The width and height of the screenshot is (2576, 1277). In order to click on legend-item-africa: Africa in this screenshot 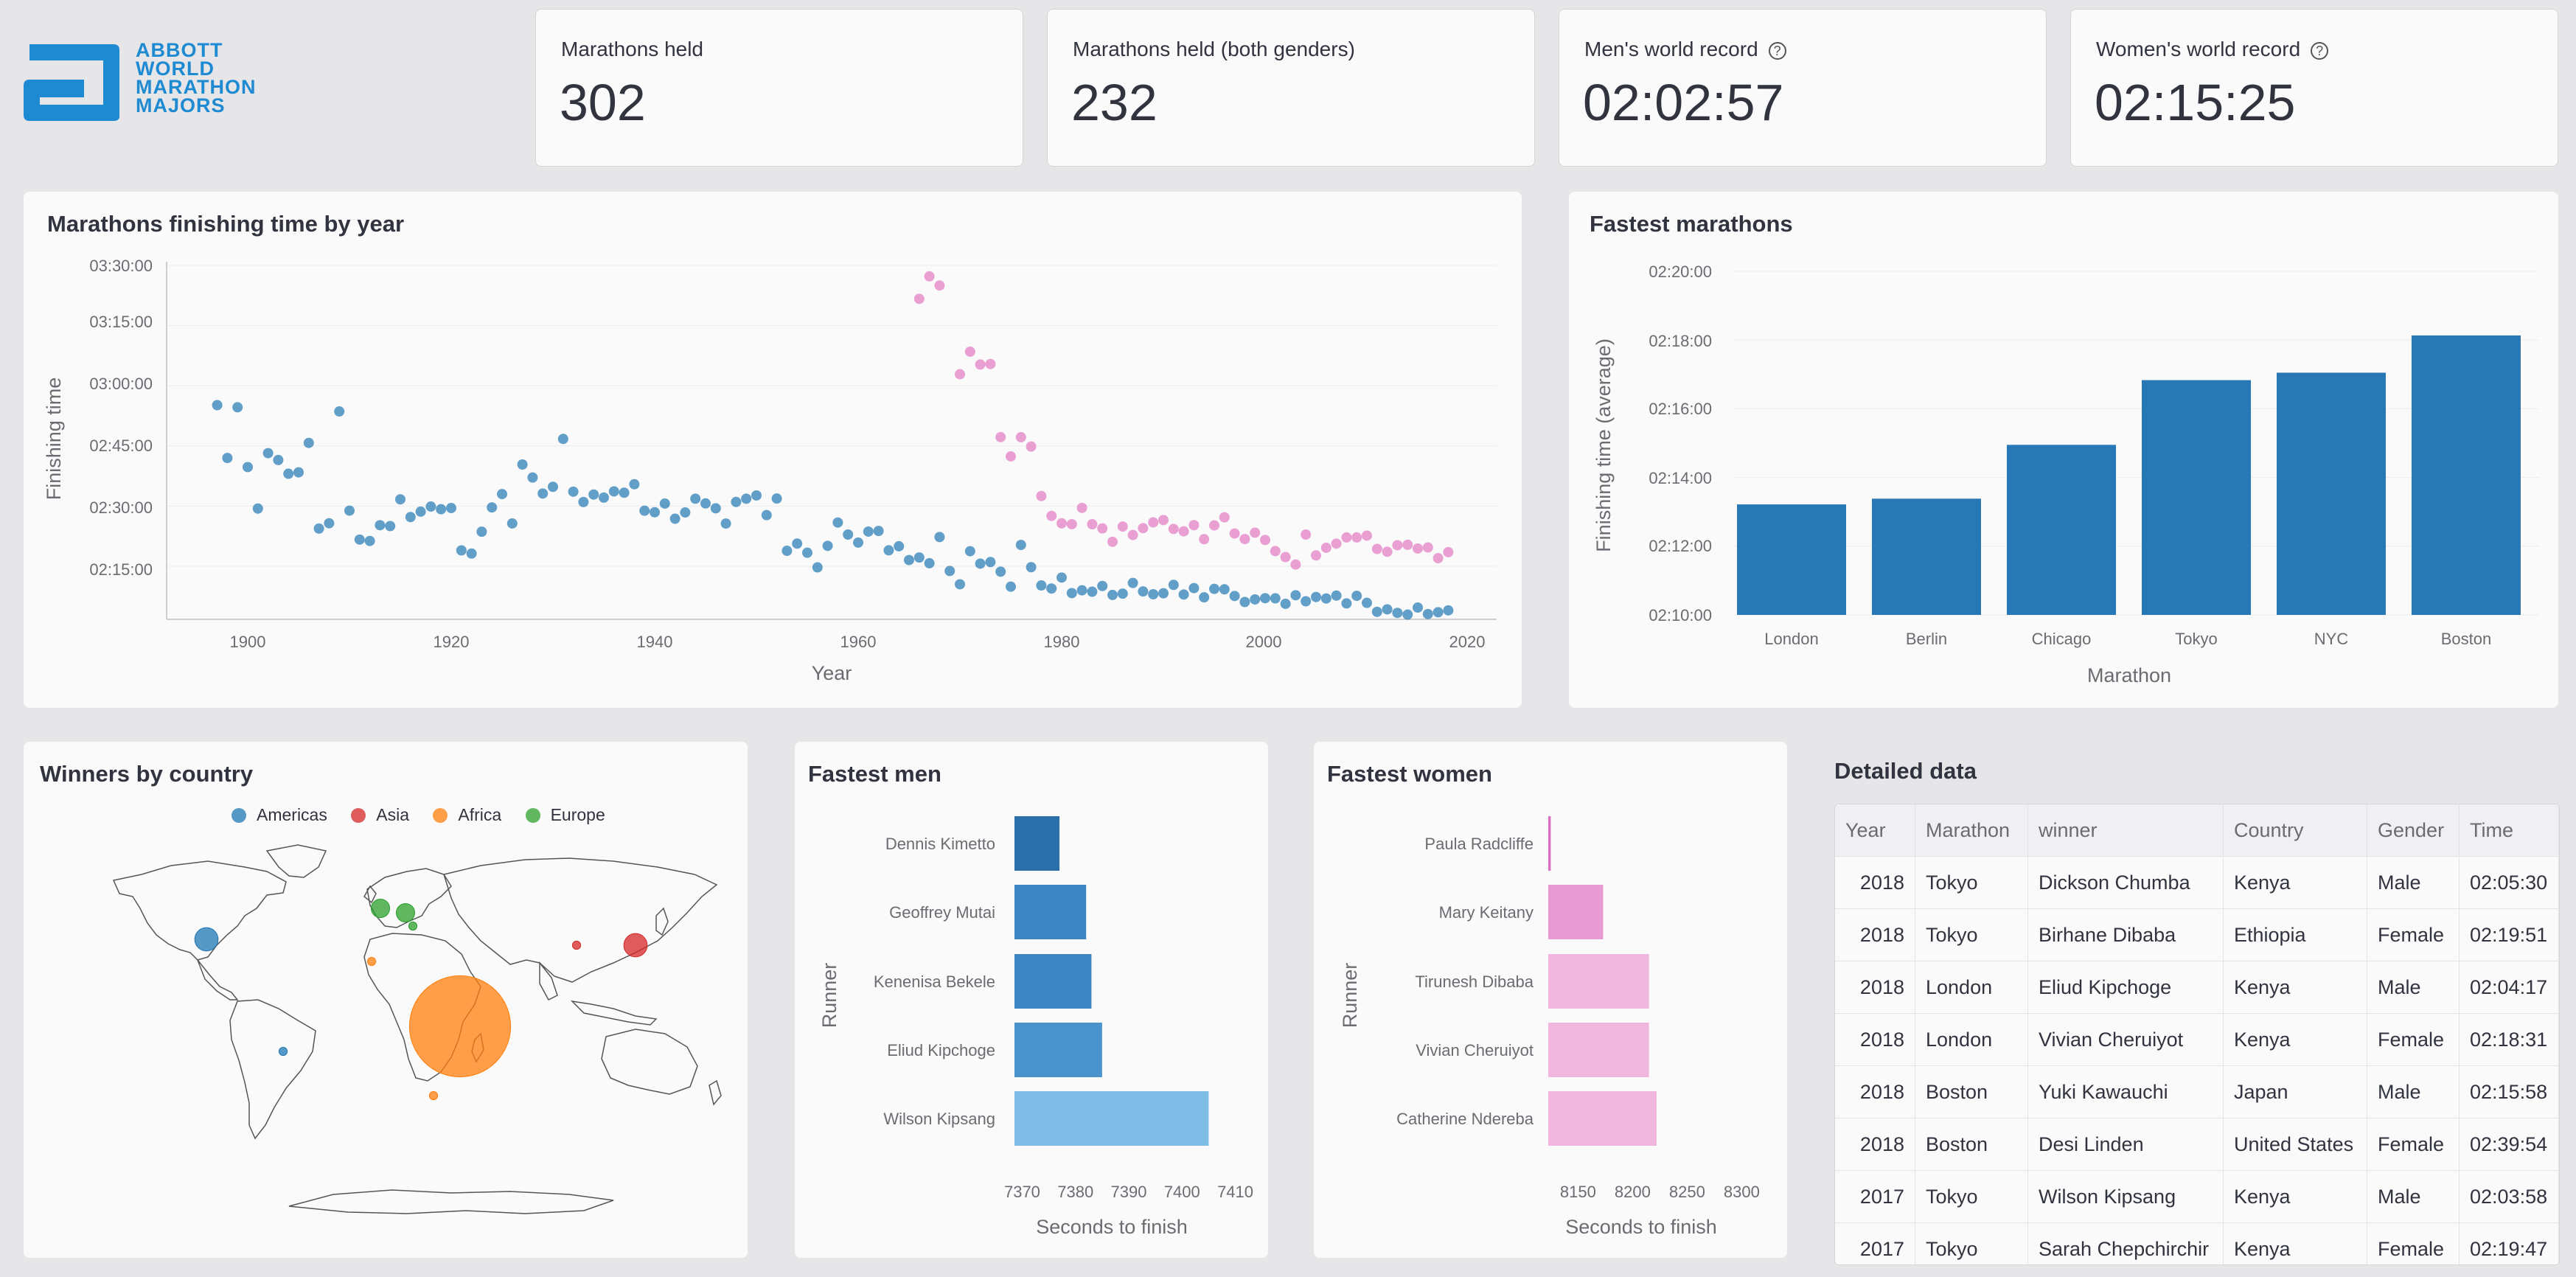, I will do `click(467, 814)`.